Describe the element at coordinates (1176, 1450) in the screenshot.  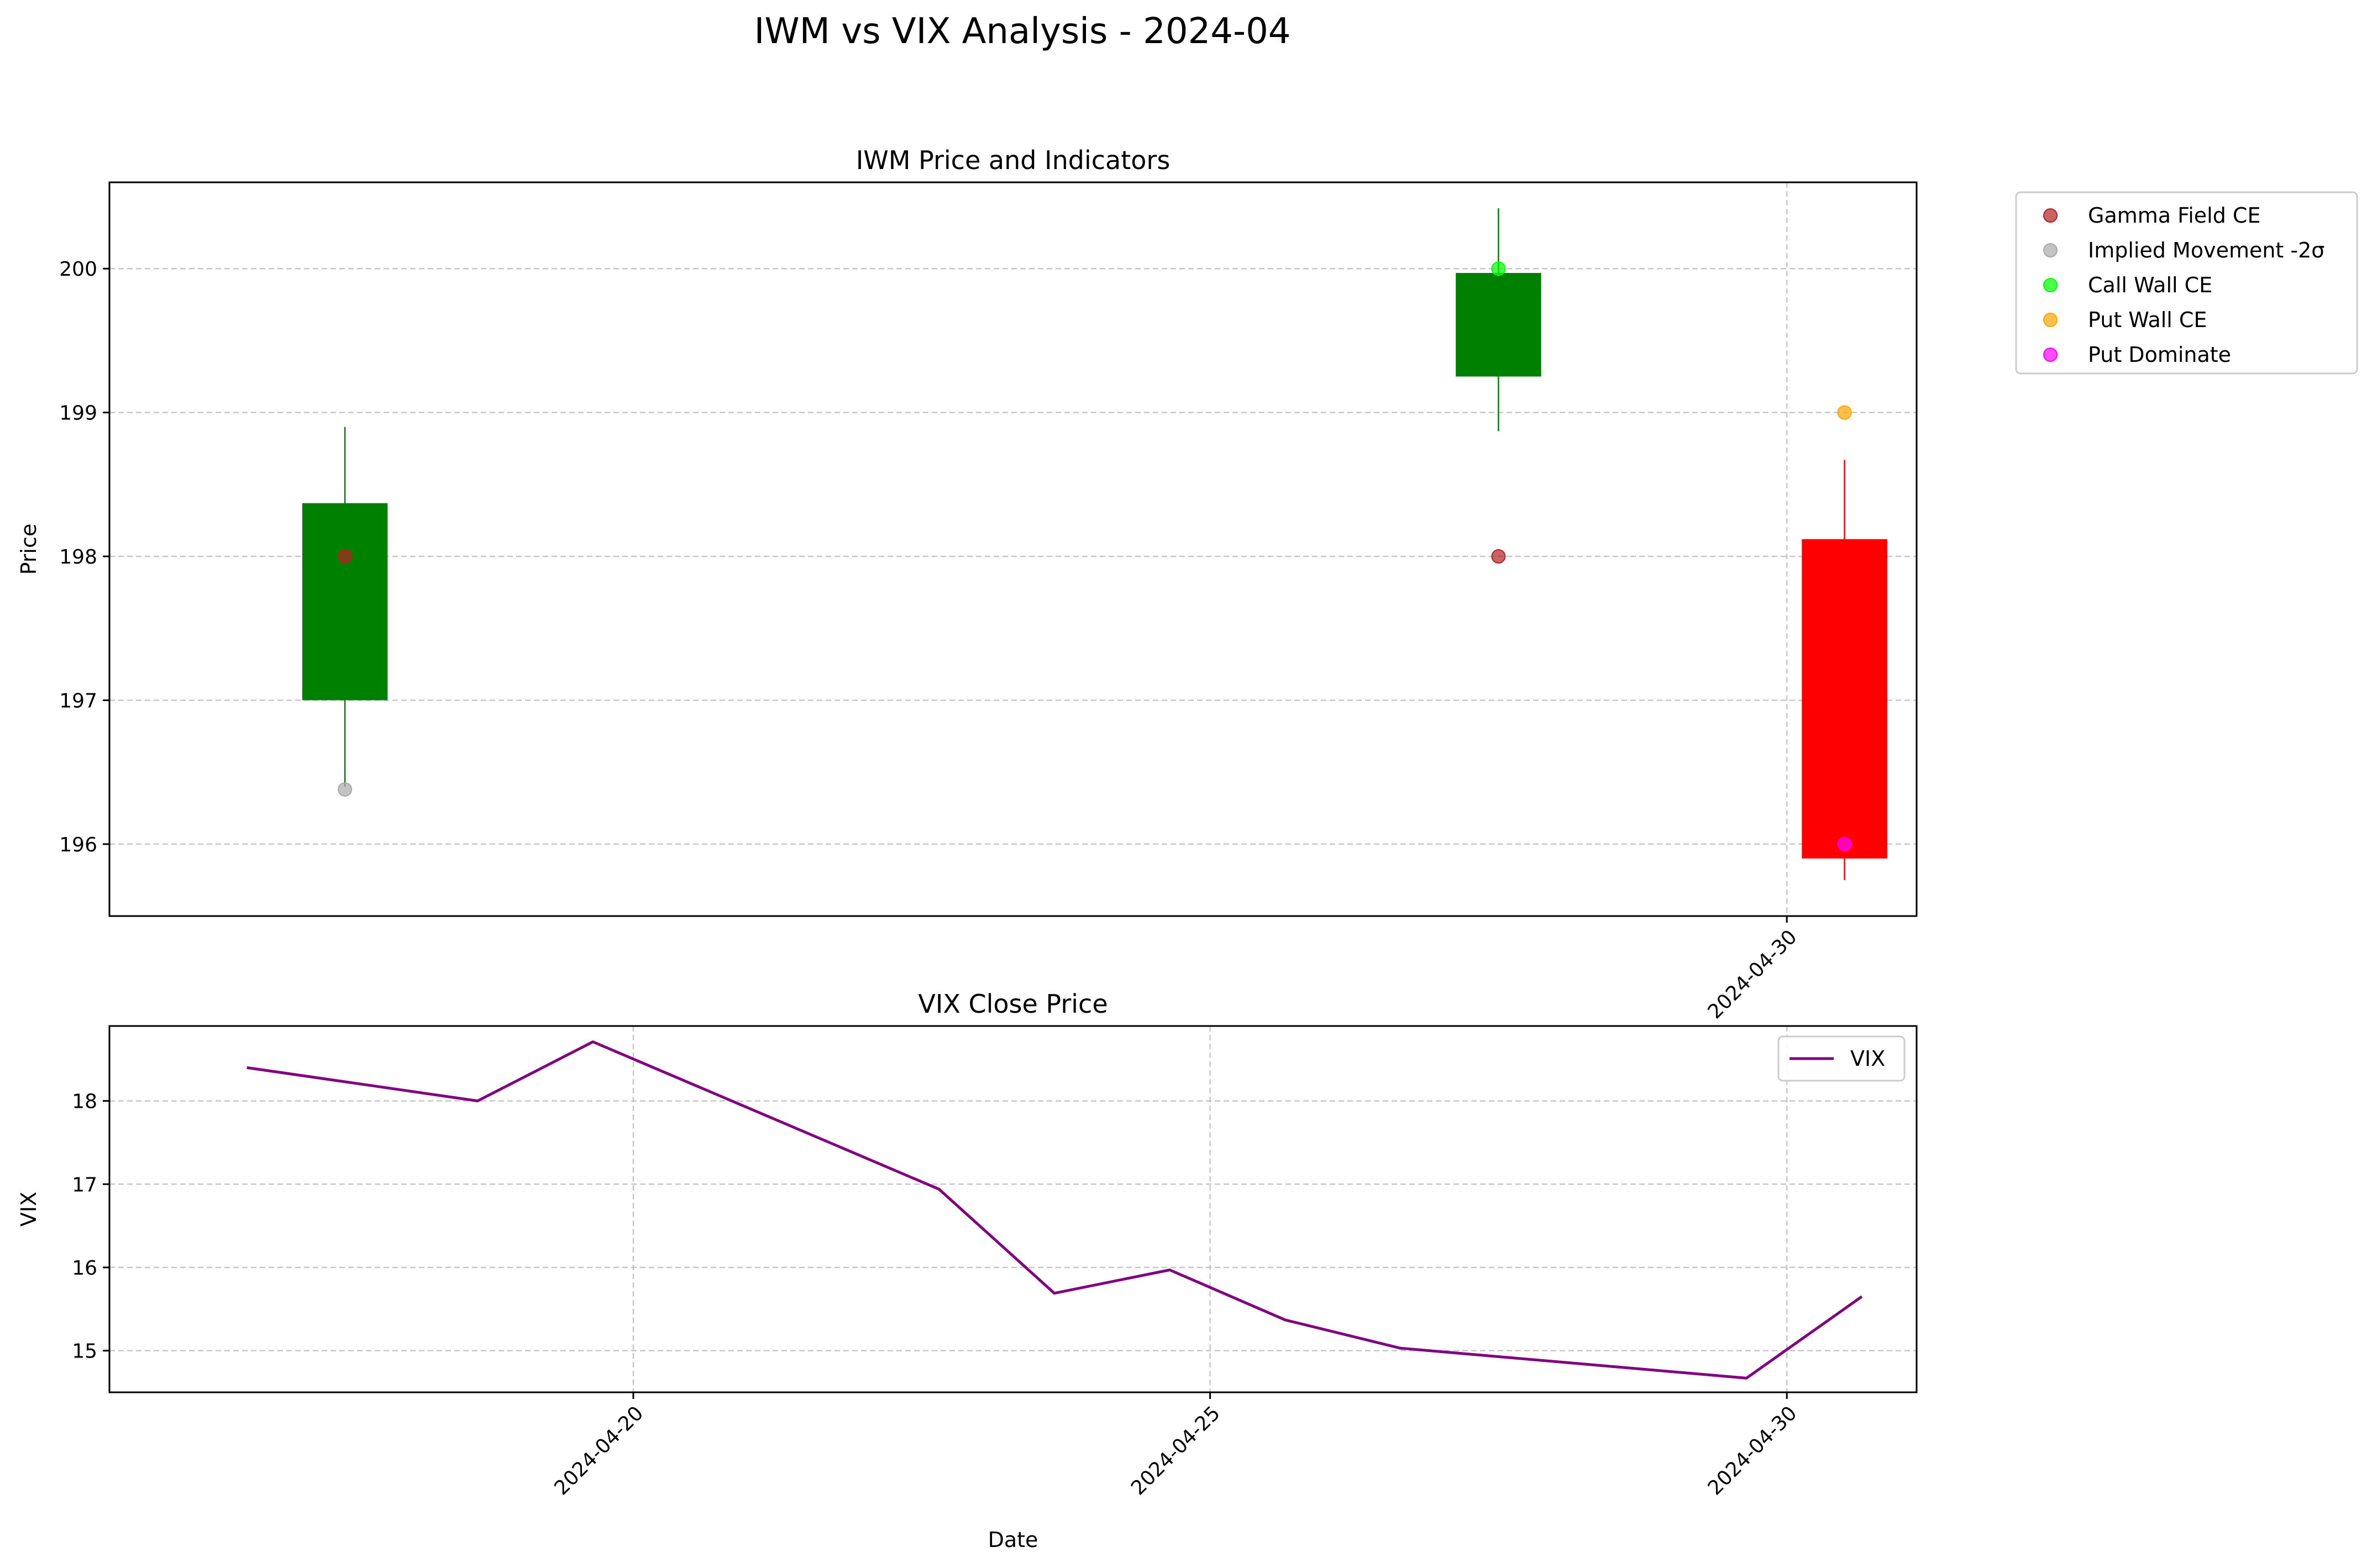
I see `x-tick-label: 2024-04-25` at that location.